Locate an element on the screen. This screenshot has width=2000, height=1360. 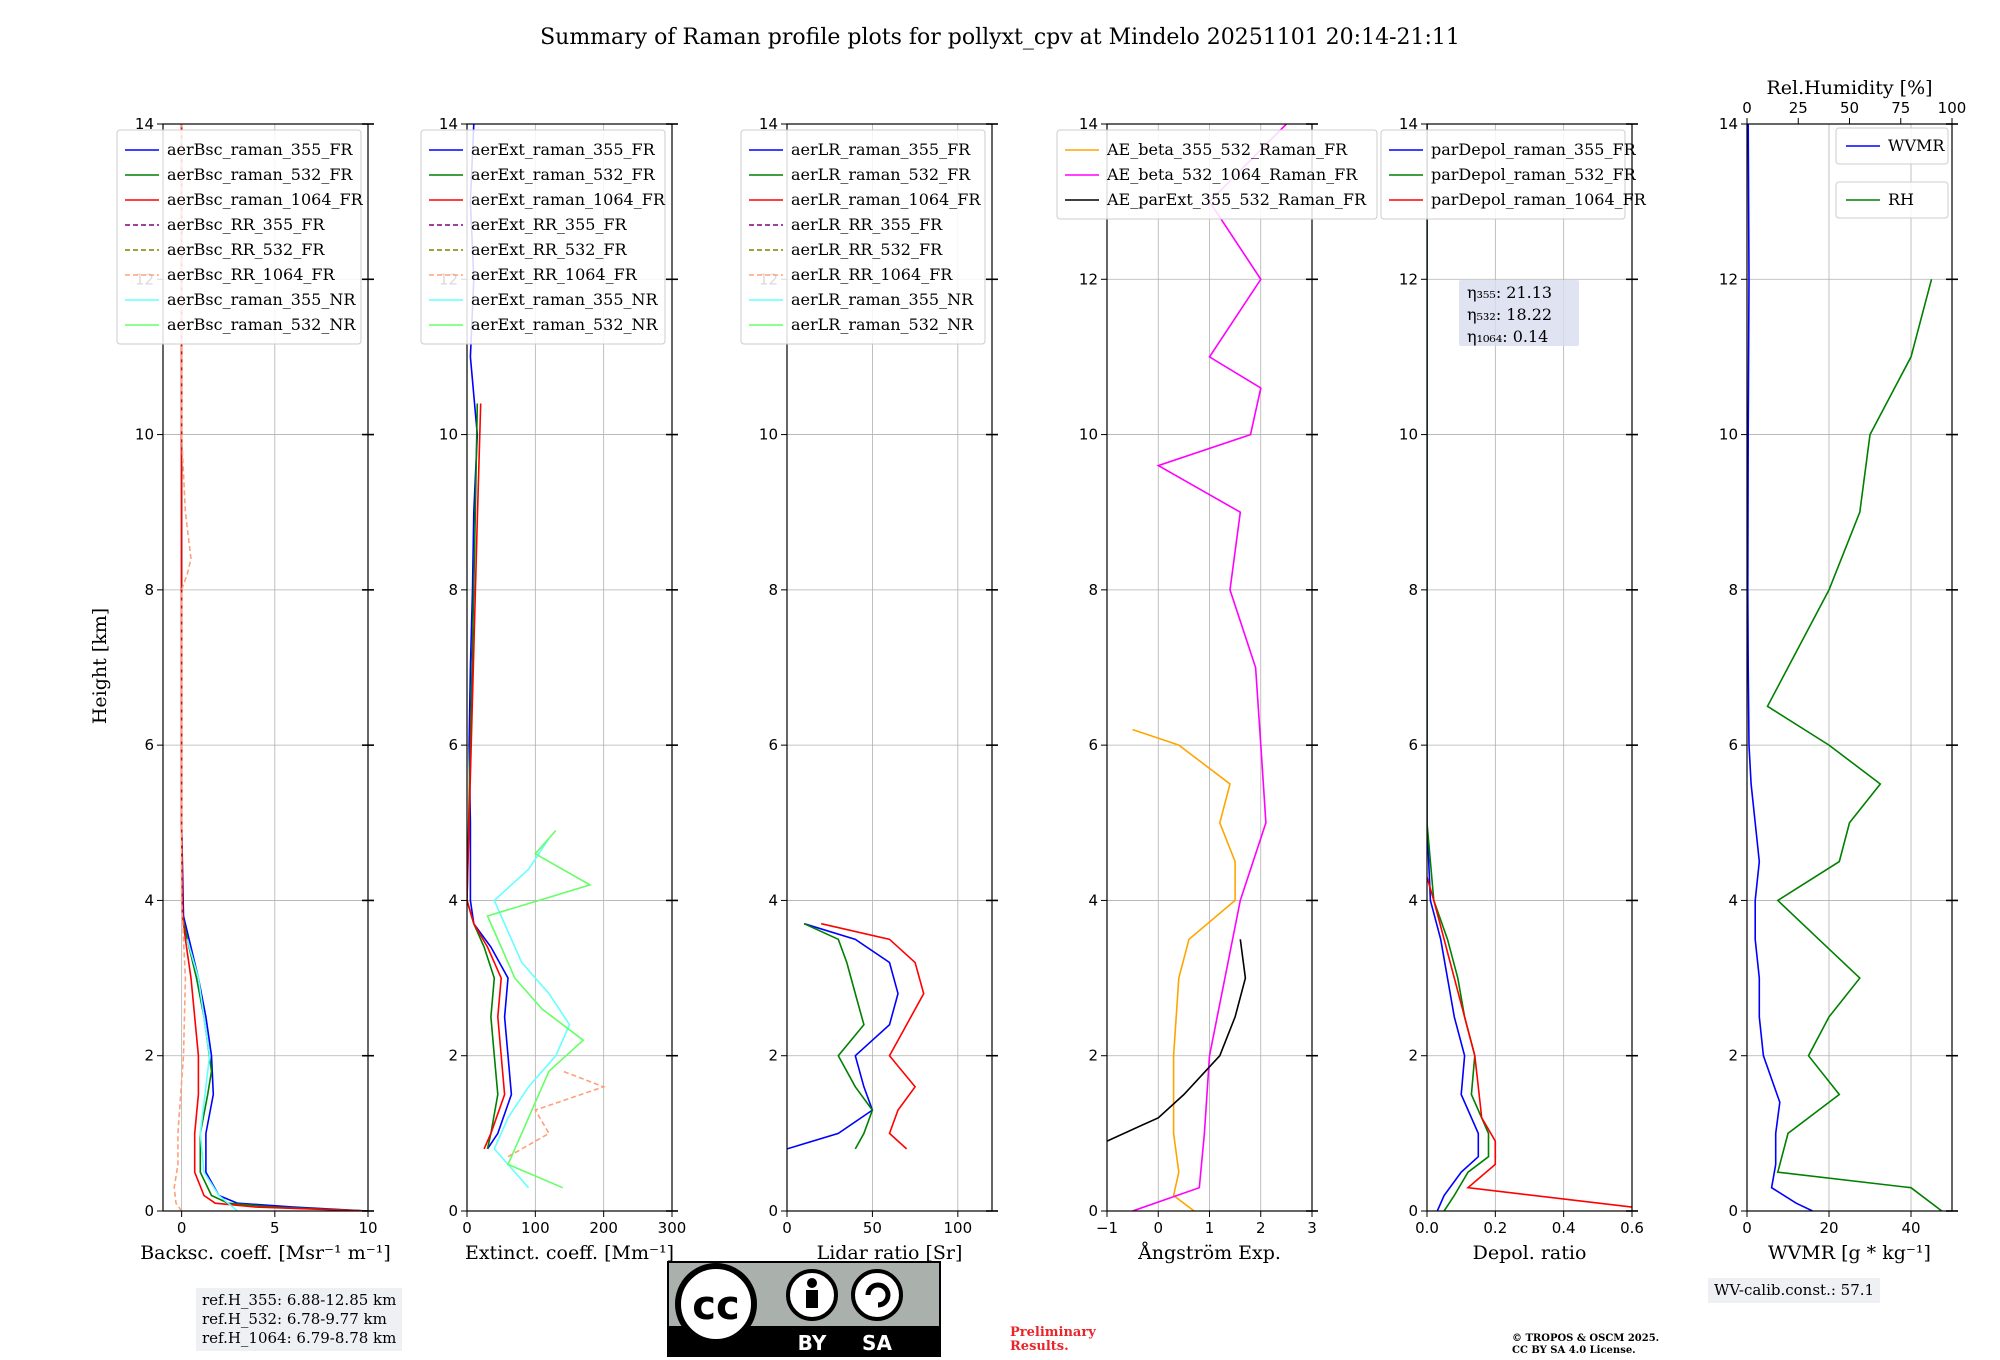
legend-entry: aerBsc_raman_532_FR is located at coordinates (260, 174).